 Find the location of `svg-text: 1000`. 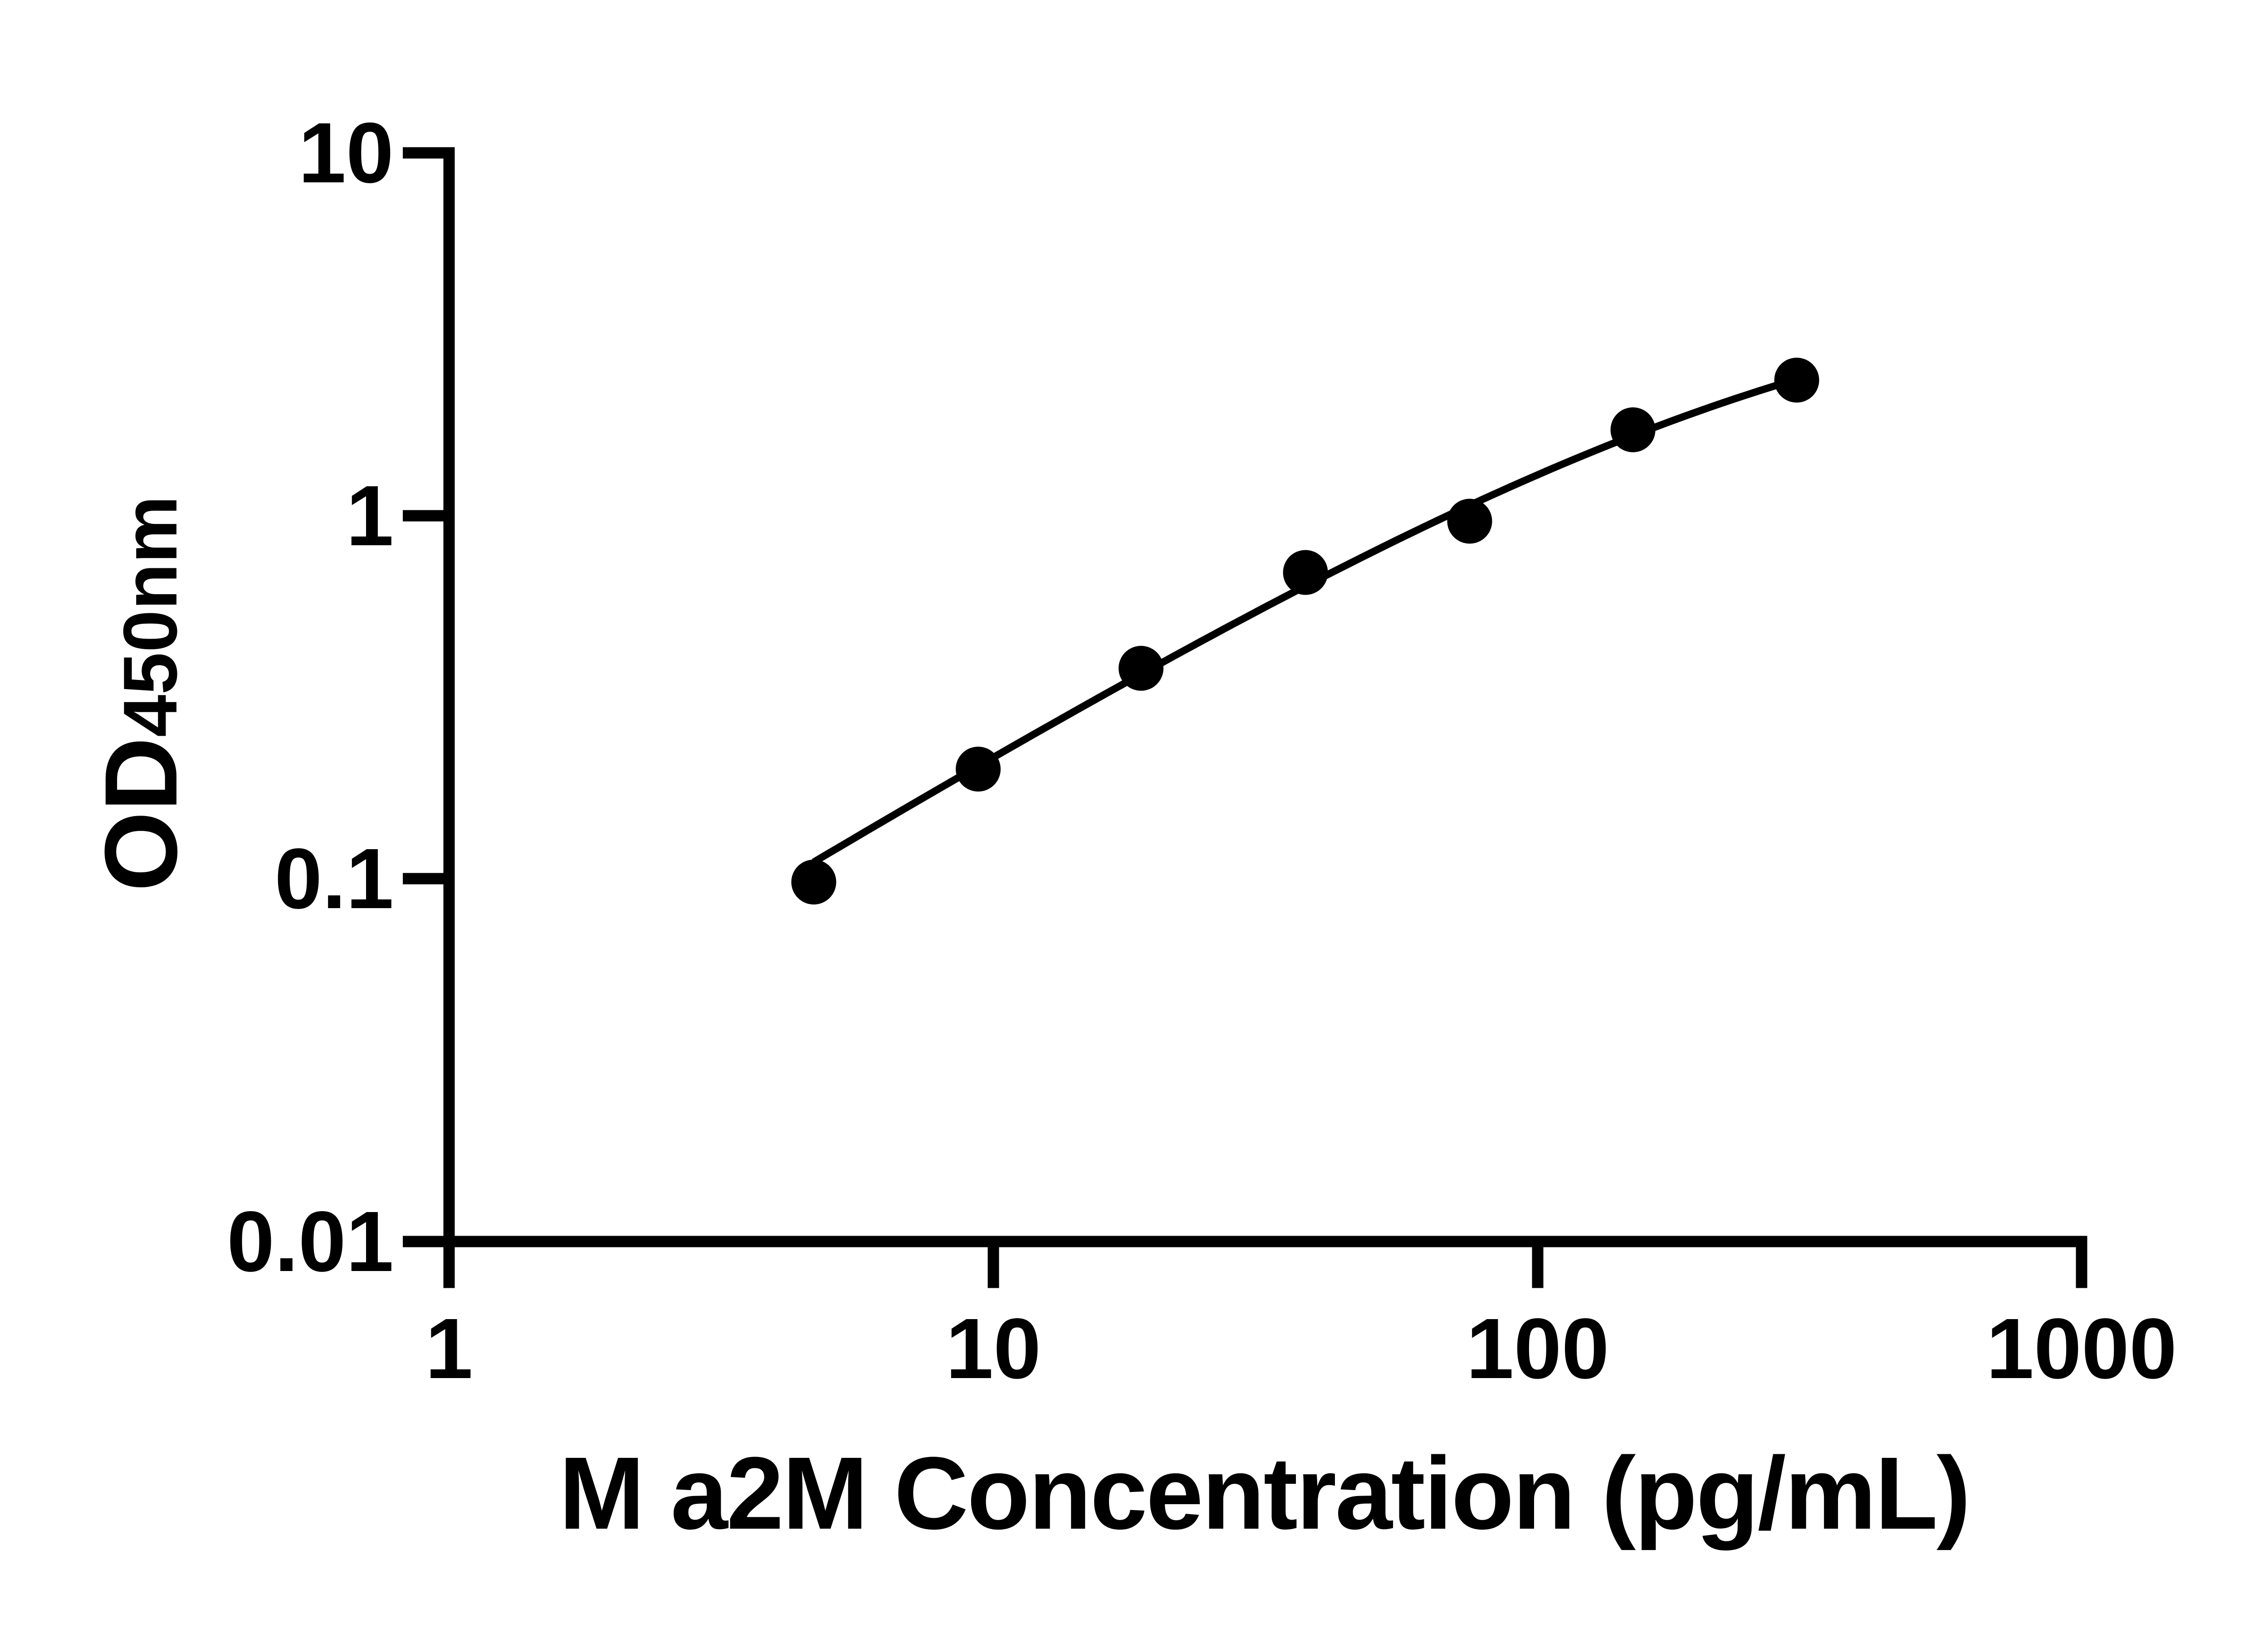

svg-text: 1000 is located at coordinates (2081, 1349).